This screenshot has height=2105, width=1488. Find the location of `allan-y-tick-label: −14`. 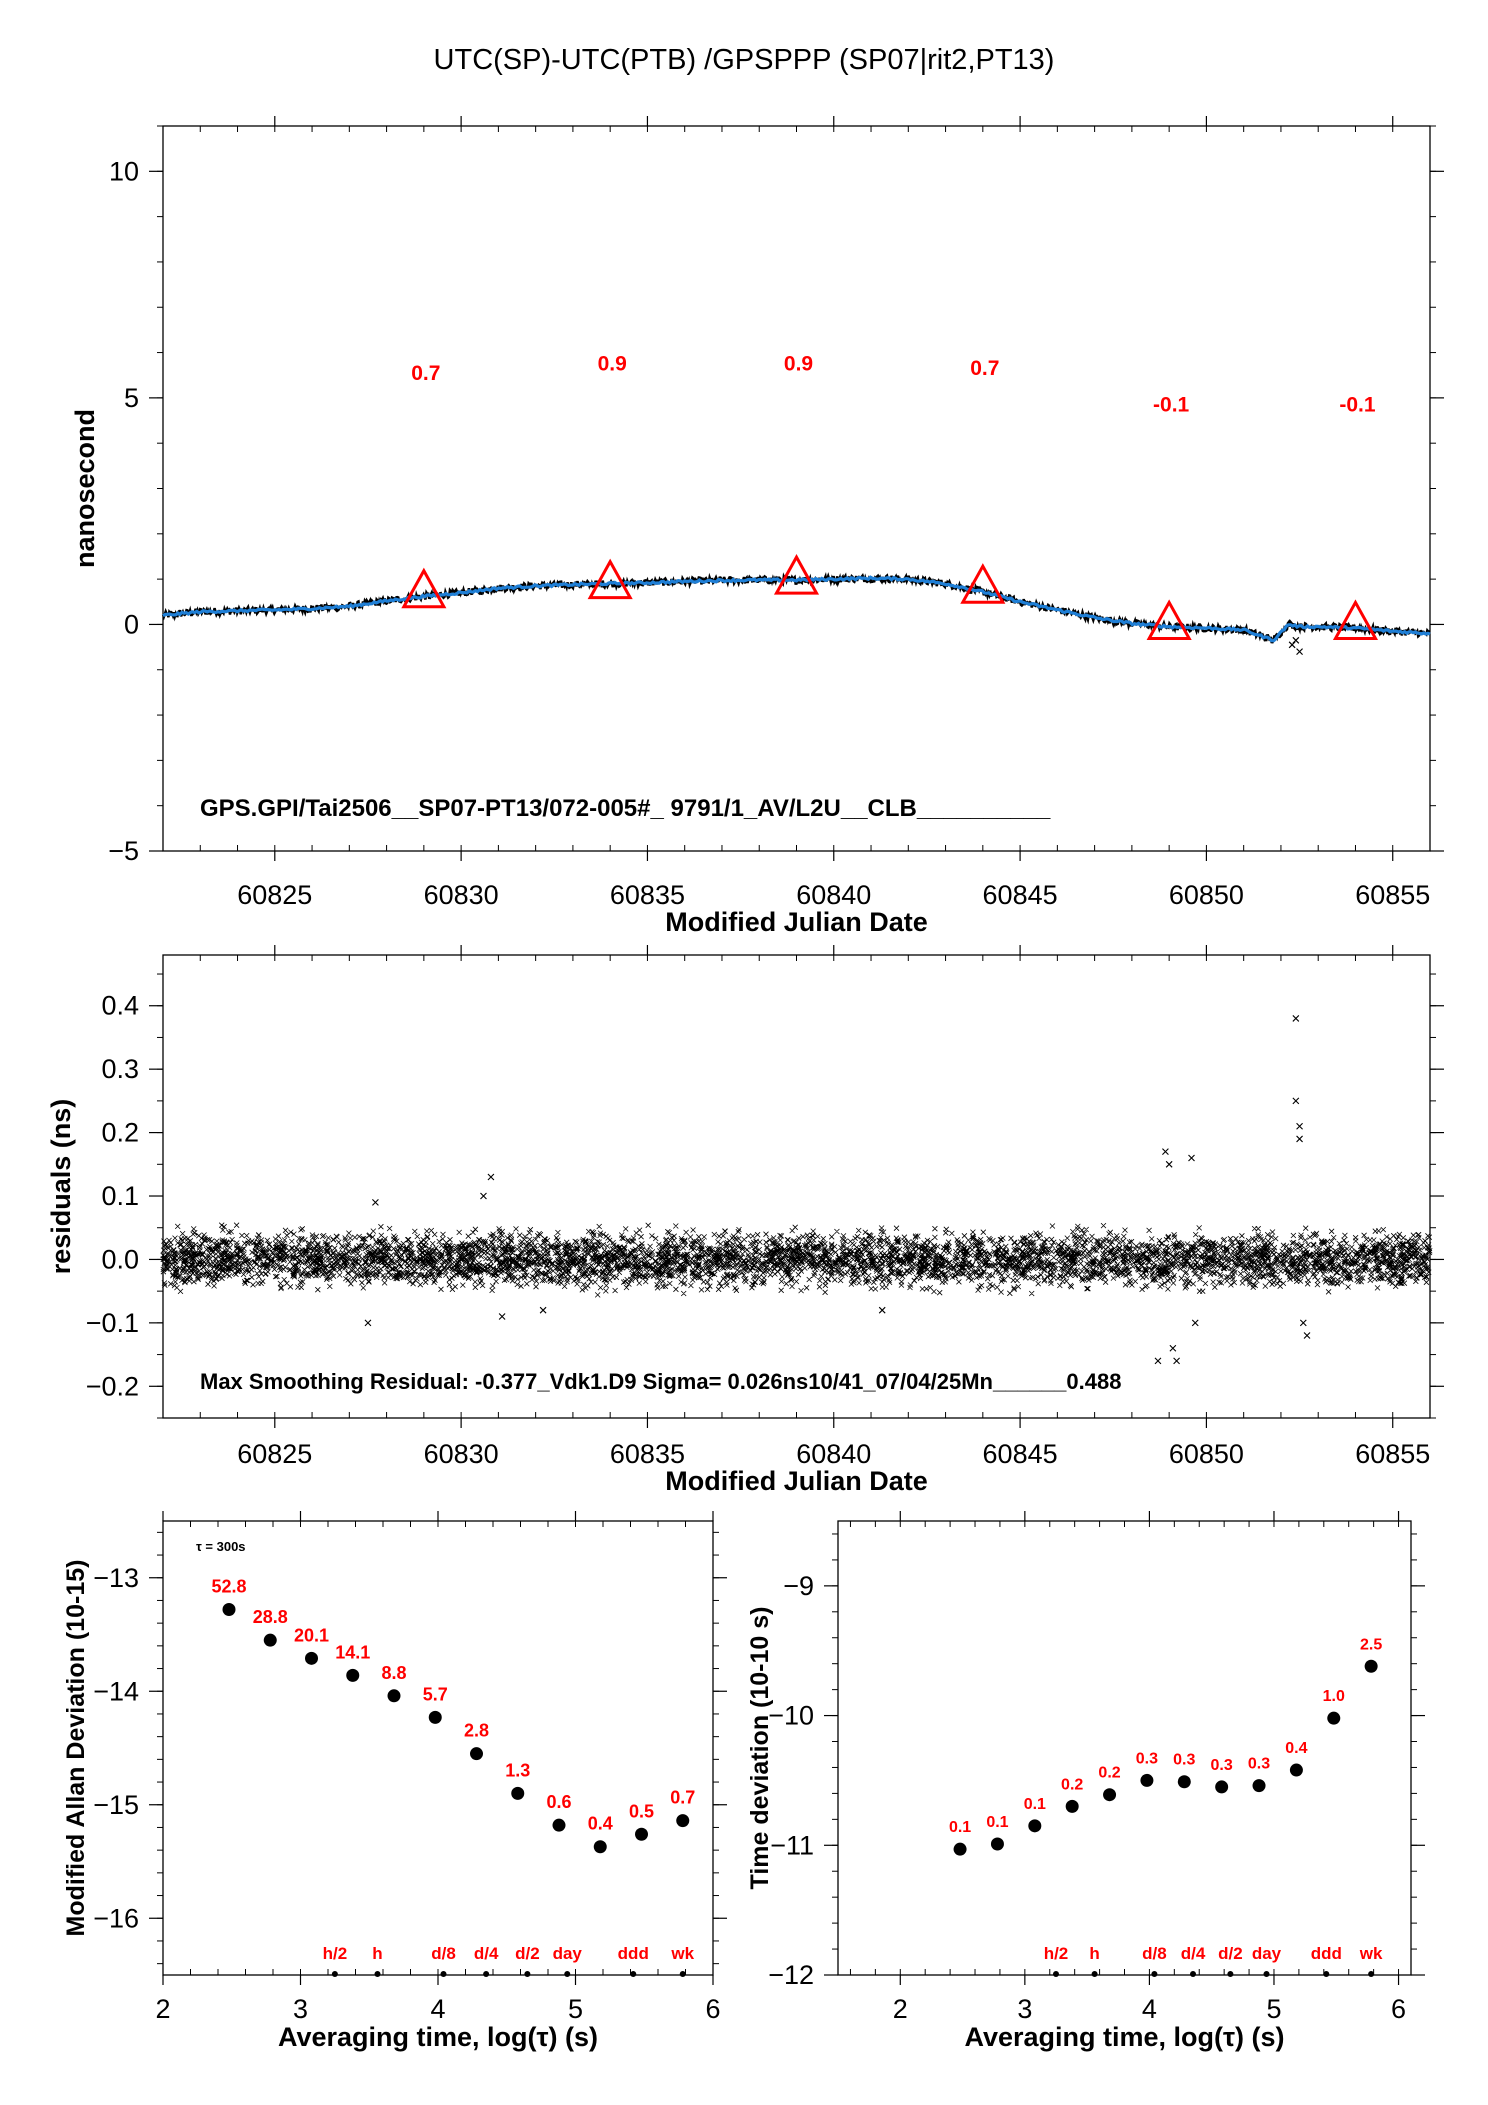

allan-y-tick-label: −14 is located at coordinates (116, 1691).